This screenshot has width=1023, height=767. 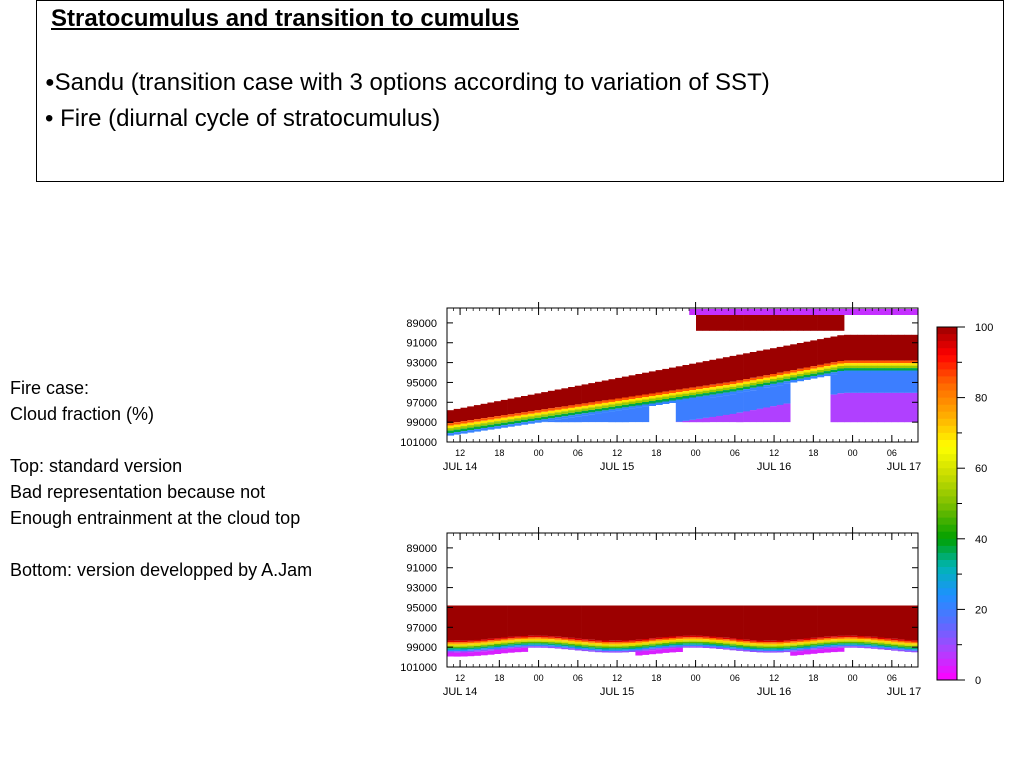 I want to click on x-hour-label: 12, so click(x=460, y=678).